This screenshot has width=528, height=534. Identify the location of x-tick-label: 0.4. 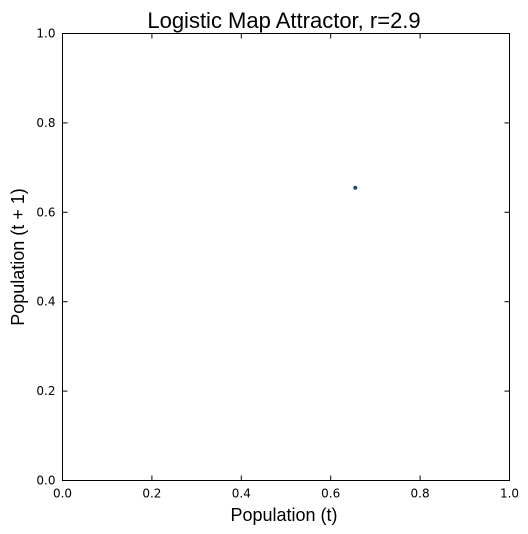
(241, 494).